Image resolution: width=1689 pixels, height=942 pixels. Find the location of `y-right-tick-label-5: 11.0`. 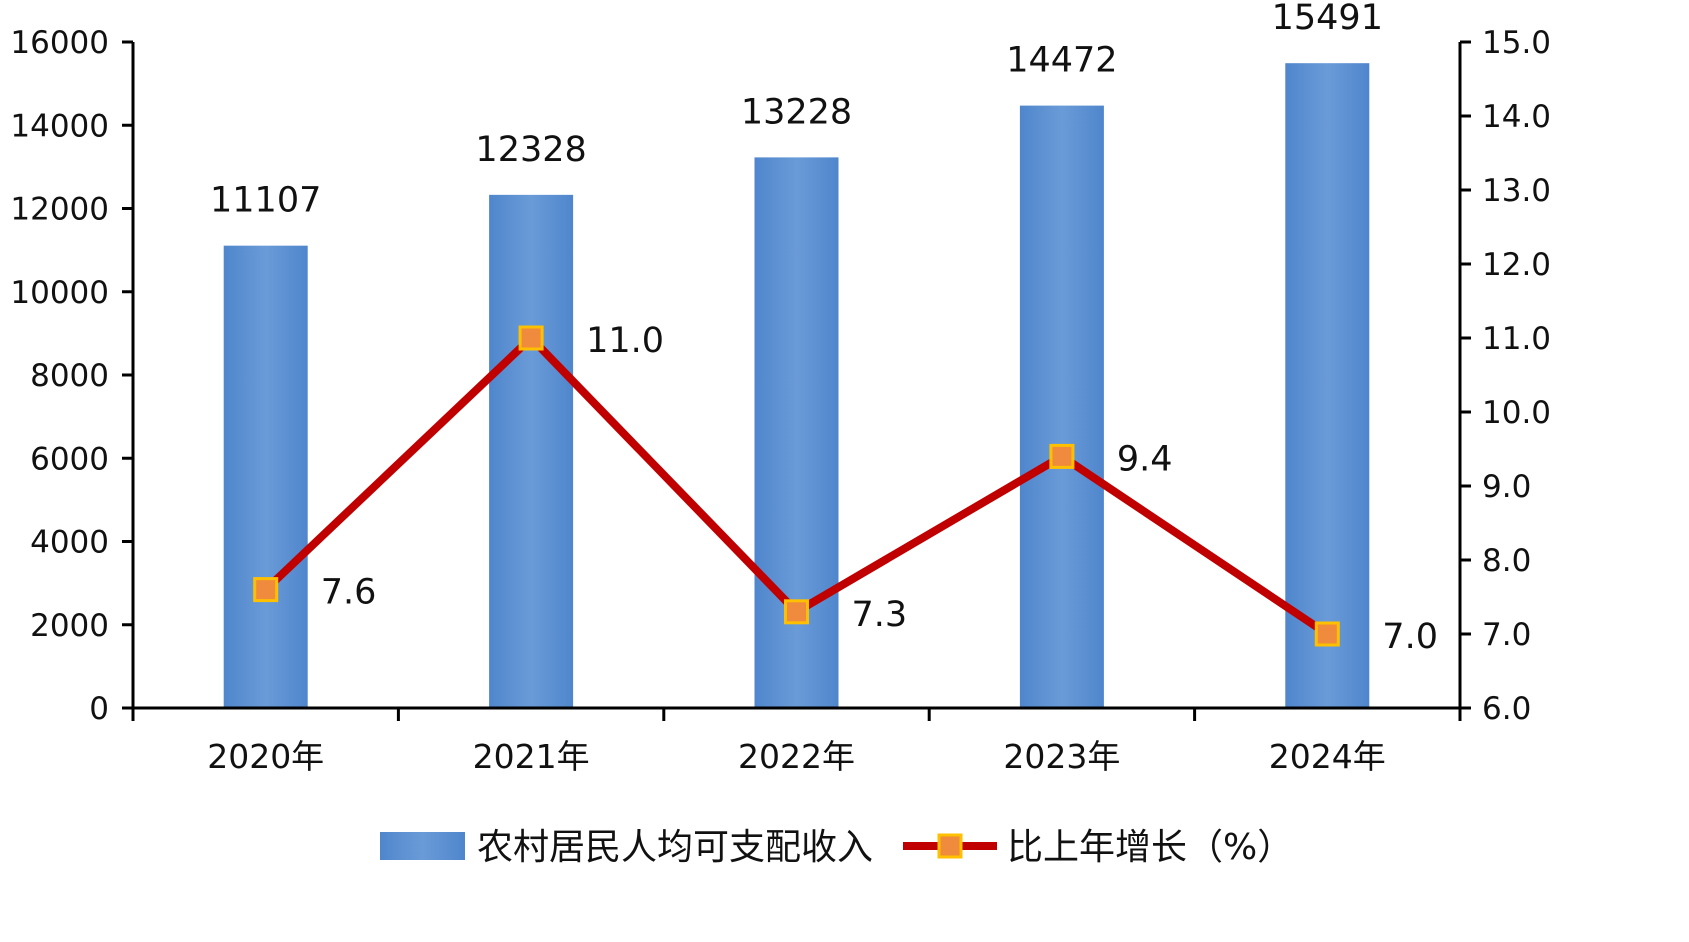

y-right-tick-label-5: 11.0 is located at coordinates (1516, 339).